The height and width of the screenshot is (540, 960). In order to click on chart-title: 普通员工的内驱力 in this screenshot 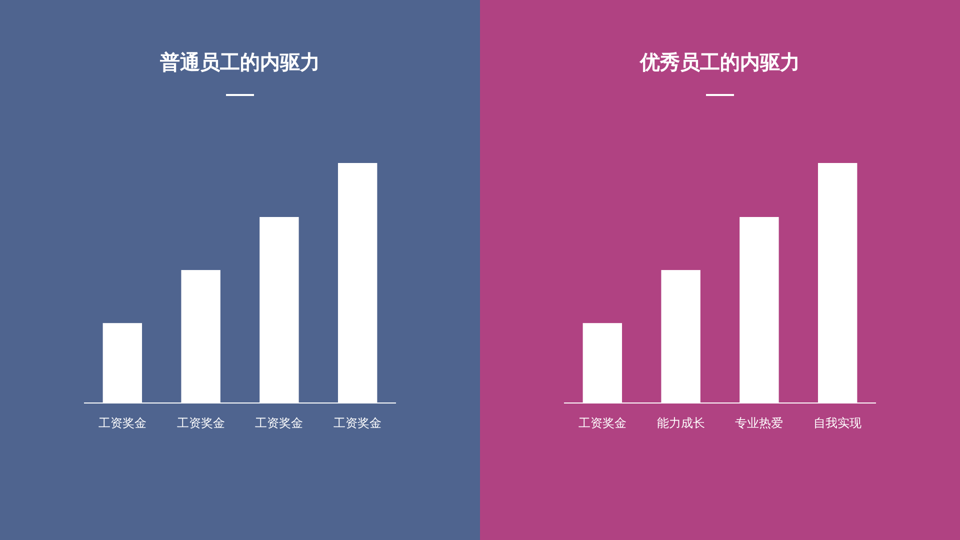, I will do `click(239, 62)`.